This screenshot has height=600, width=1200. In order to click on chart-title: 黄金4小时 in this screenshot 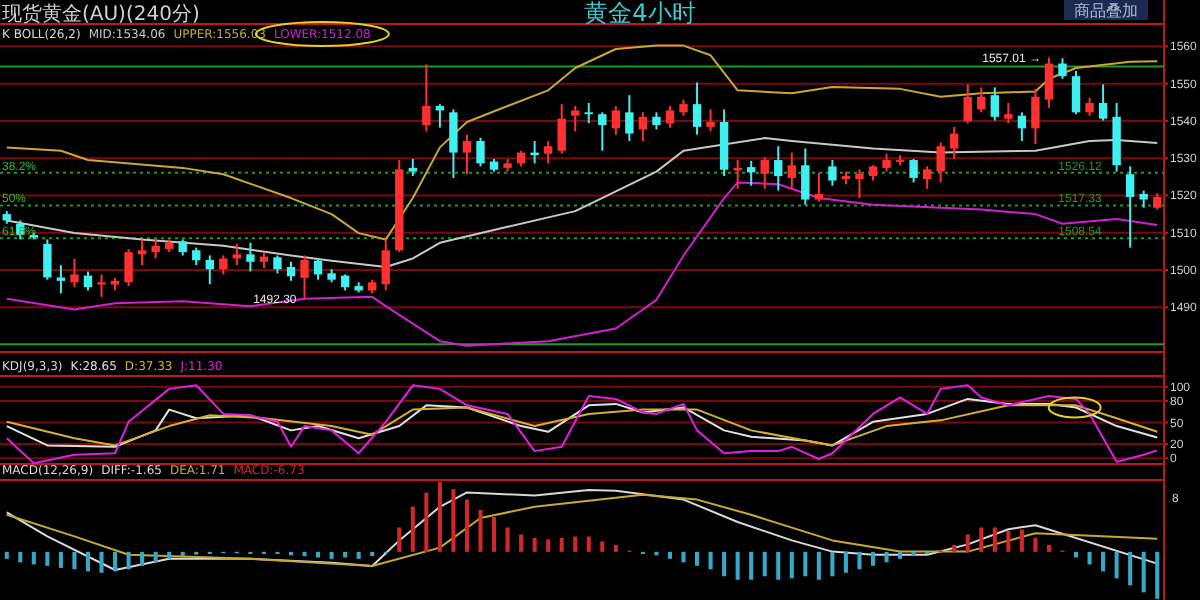, I will do `click(640, 13)`.